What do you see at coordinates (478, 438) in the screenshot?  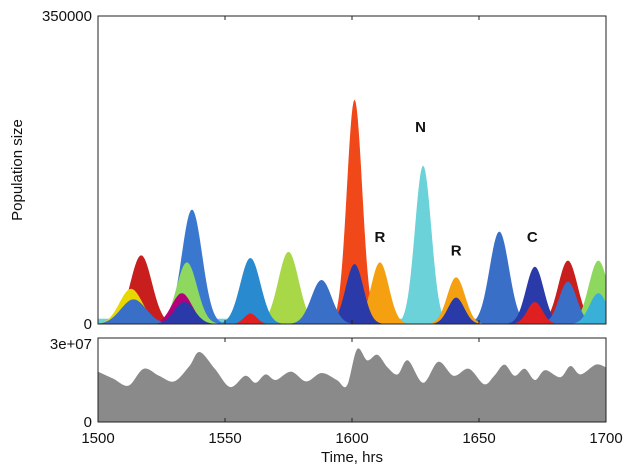 I see `x-tick-label: 1650` at bounding box center [478, 438].